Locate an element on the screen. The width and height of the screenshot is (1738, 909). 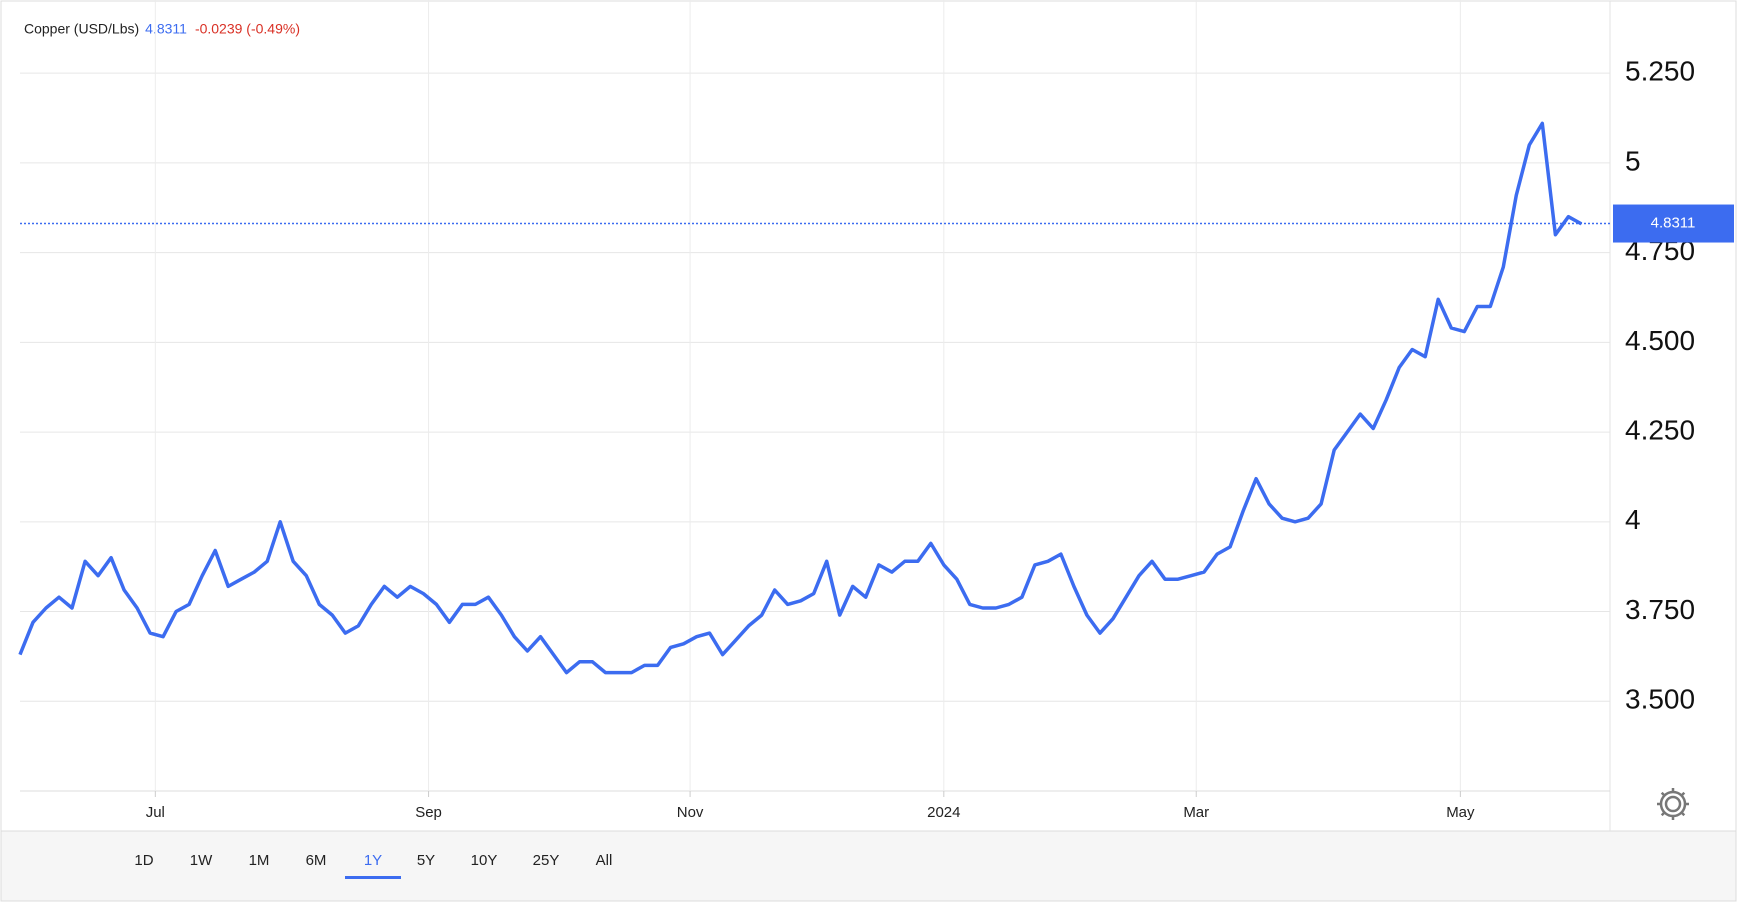
range-button: 5Y is located at coordinates (426, 860).